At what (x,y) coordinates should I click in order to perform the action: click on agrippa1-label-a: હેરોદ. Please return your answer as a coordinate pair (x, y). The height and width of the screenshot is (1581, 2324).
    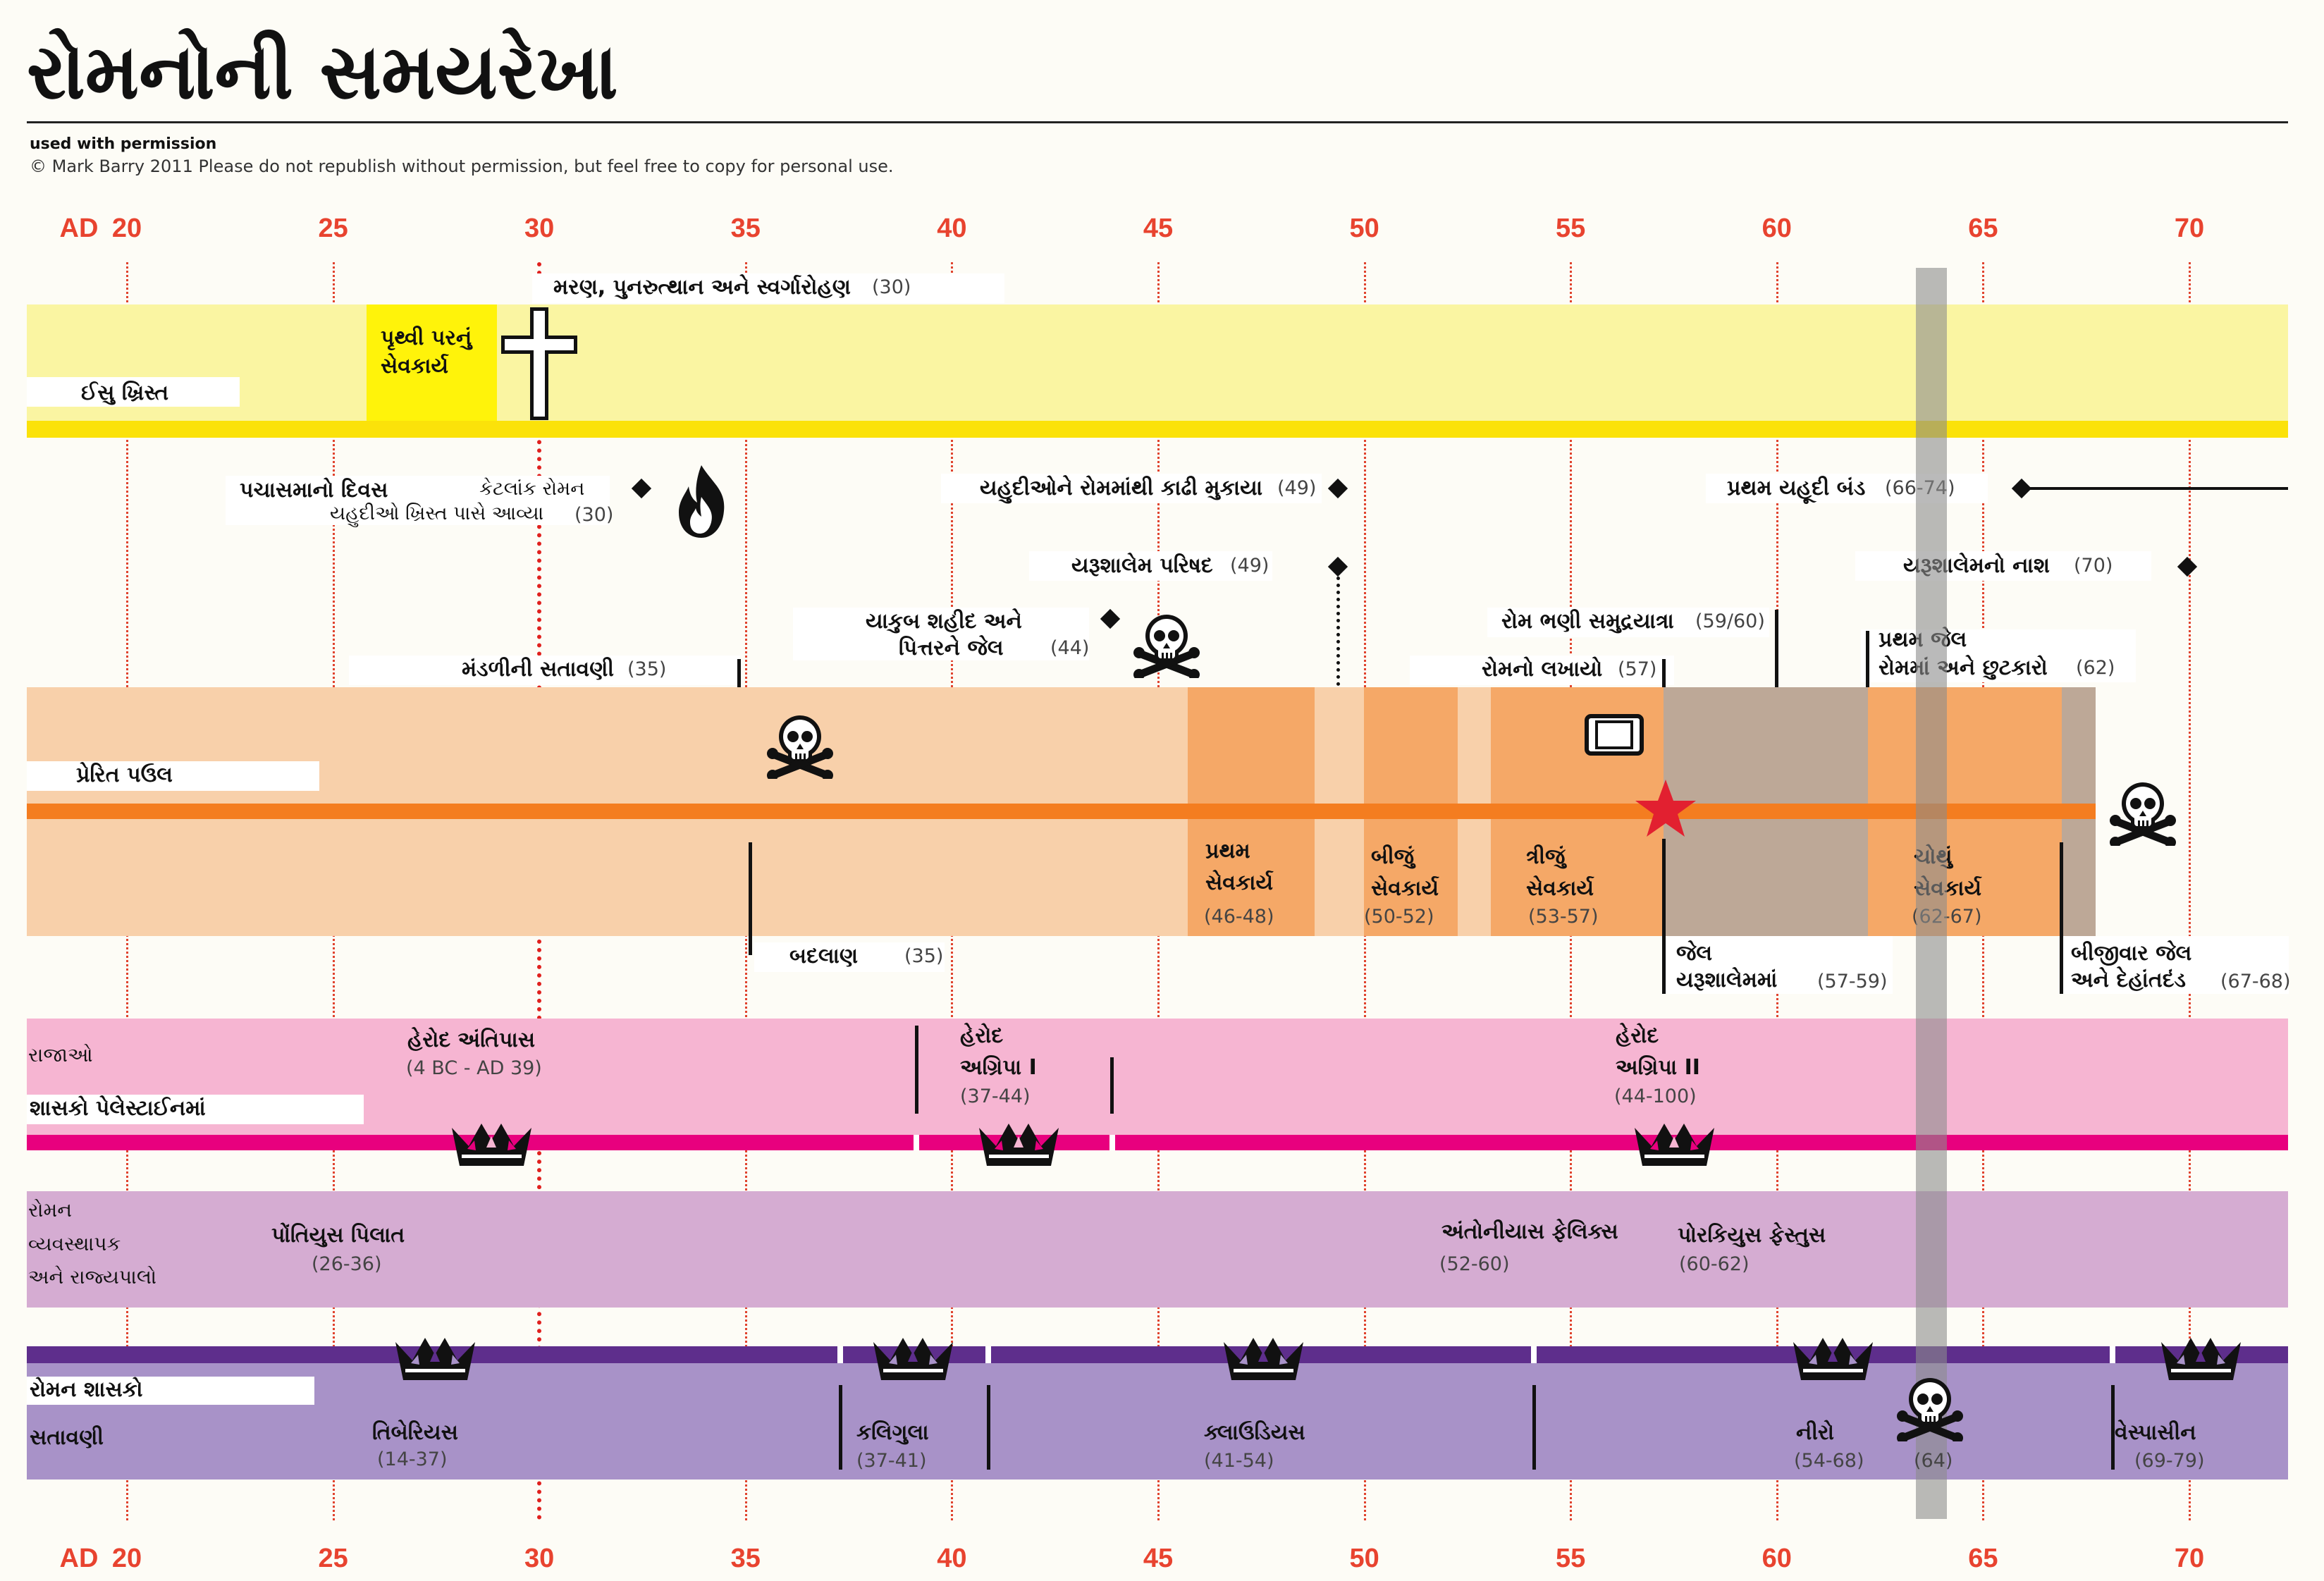
    Looking at the image, I should click on (982, 1035).